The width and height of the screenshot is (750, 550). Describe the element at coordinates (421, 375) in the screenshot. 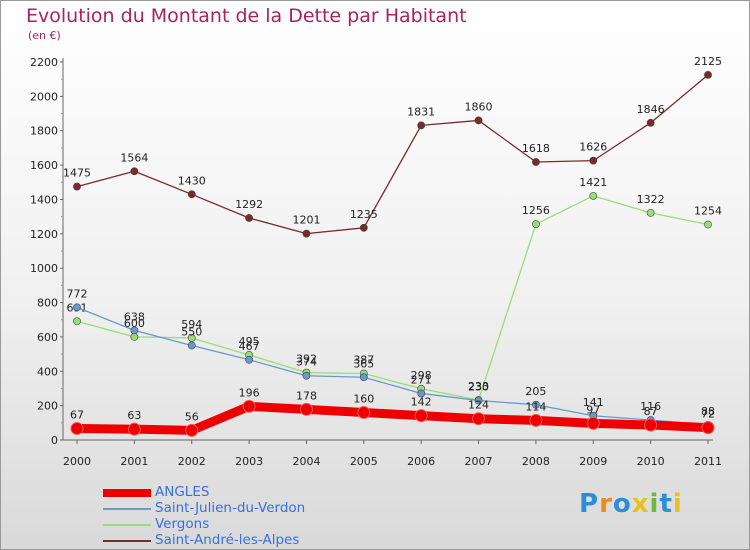

I see `data-label: 298` at that location.